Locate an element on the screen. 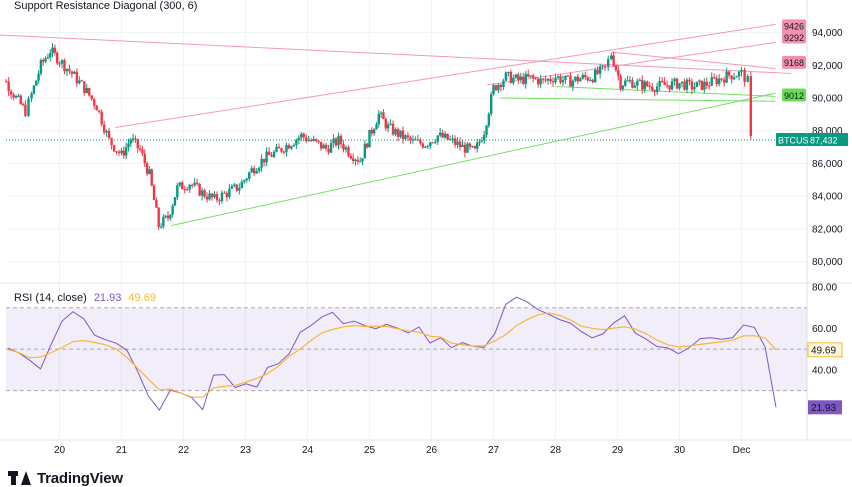  price-tick-label: 80,000 is located at coordinates (827, 262).